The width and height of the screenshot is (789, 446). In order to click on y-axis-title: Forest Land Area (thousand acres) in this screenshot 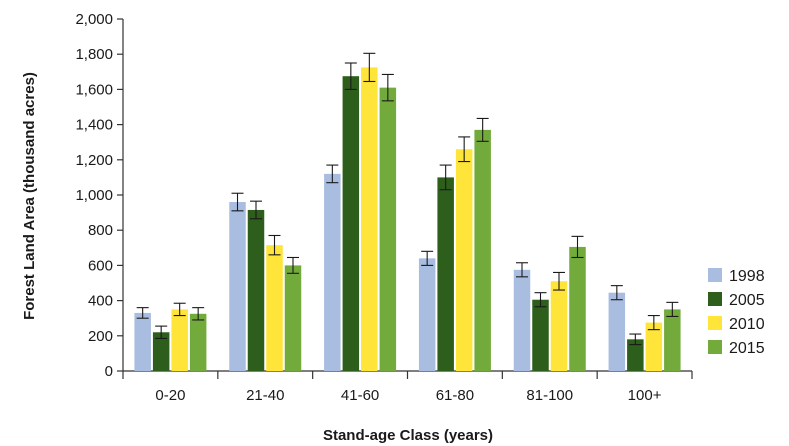, I will do `click(29, 196)`.